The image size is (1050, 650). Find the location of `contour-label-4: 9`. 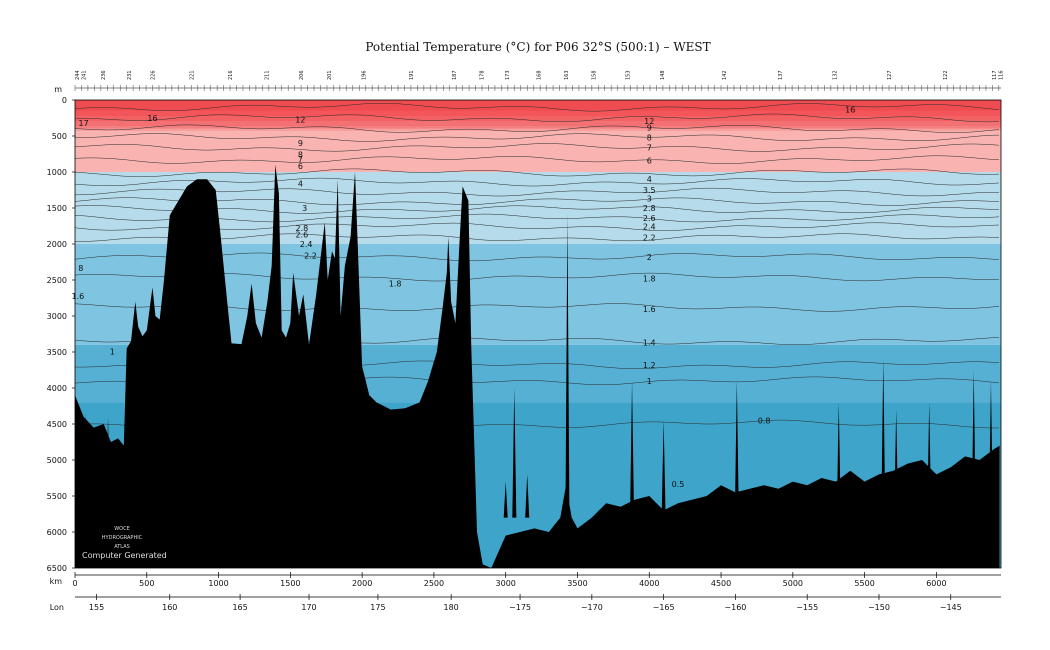

contour-label-4: 9 is located at coordinates (300, 143).